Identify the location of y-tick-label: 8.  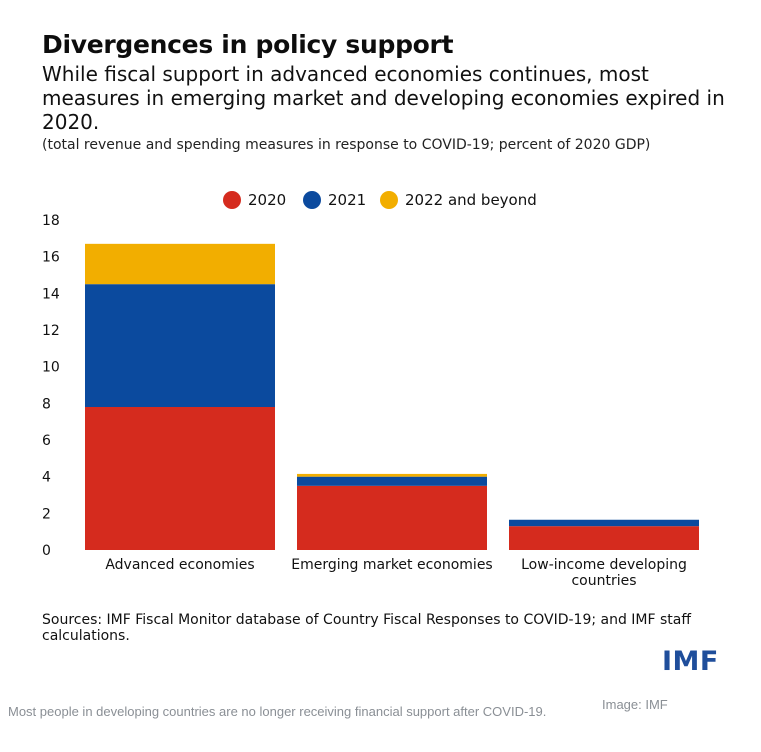
(46, 404).